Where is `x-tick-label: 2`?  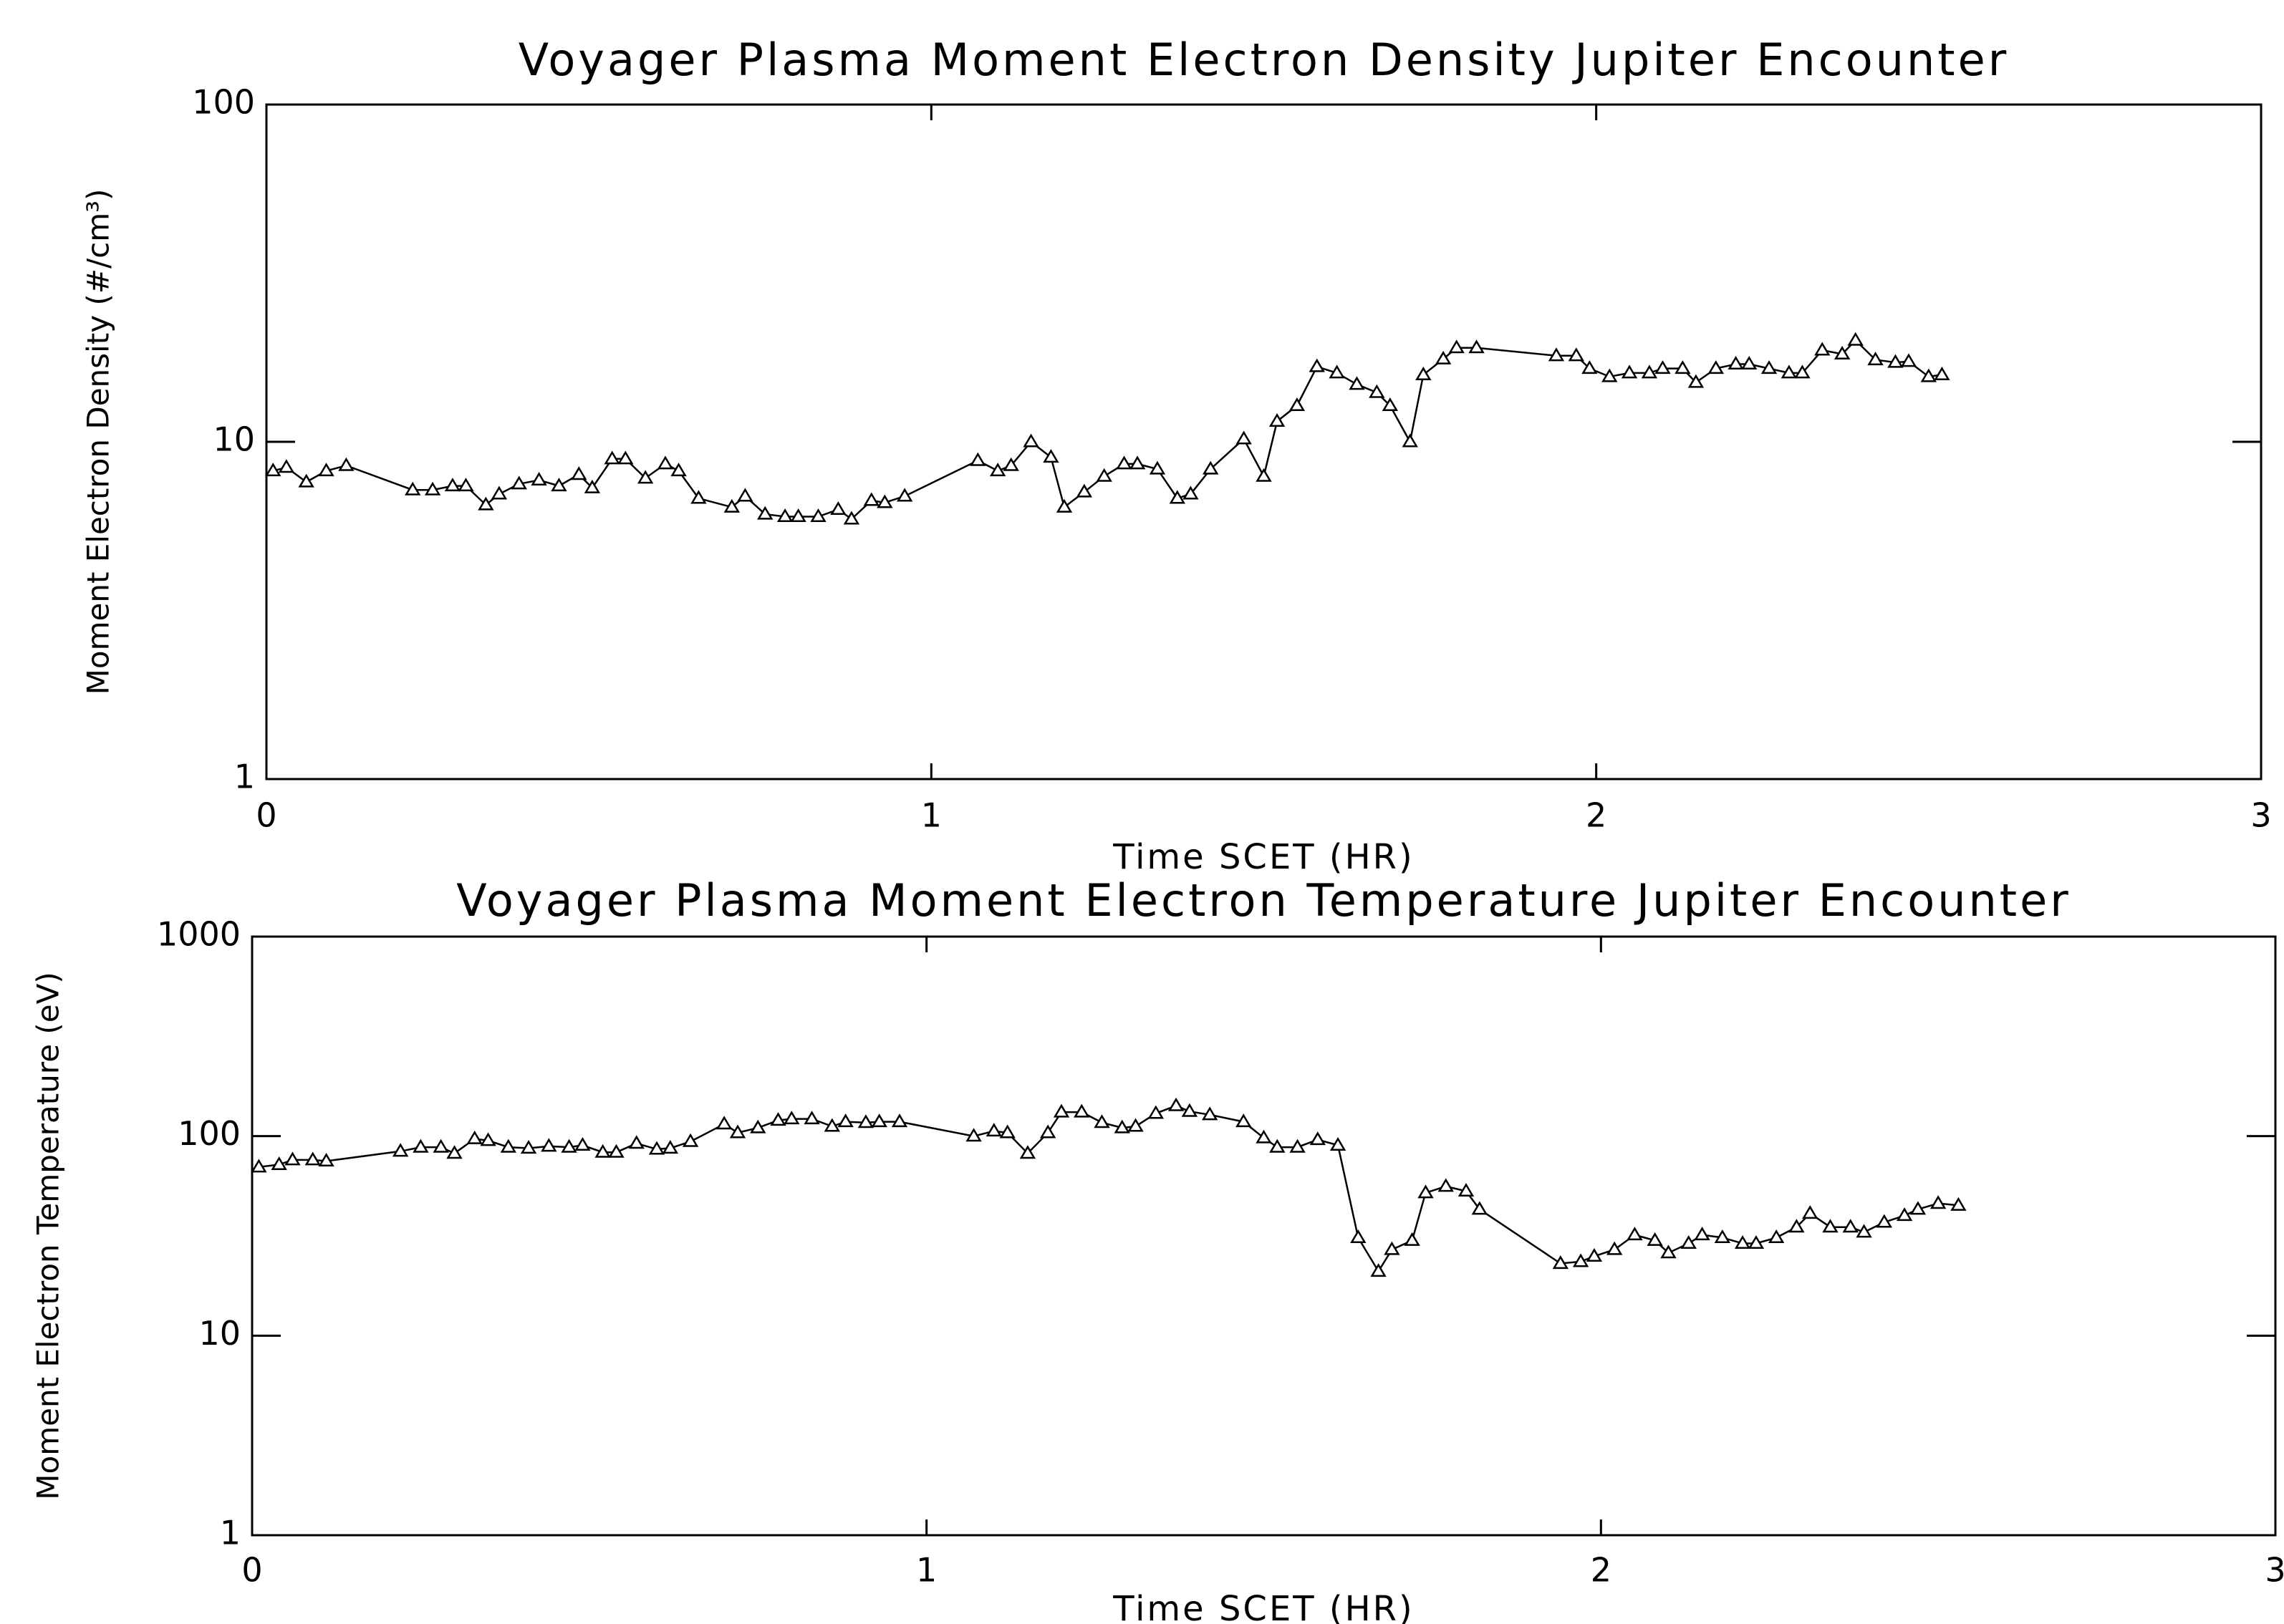 x-tick-label: 2 is located at coordinates (1596, 815).